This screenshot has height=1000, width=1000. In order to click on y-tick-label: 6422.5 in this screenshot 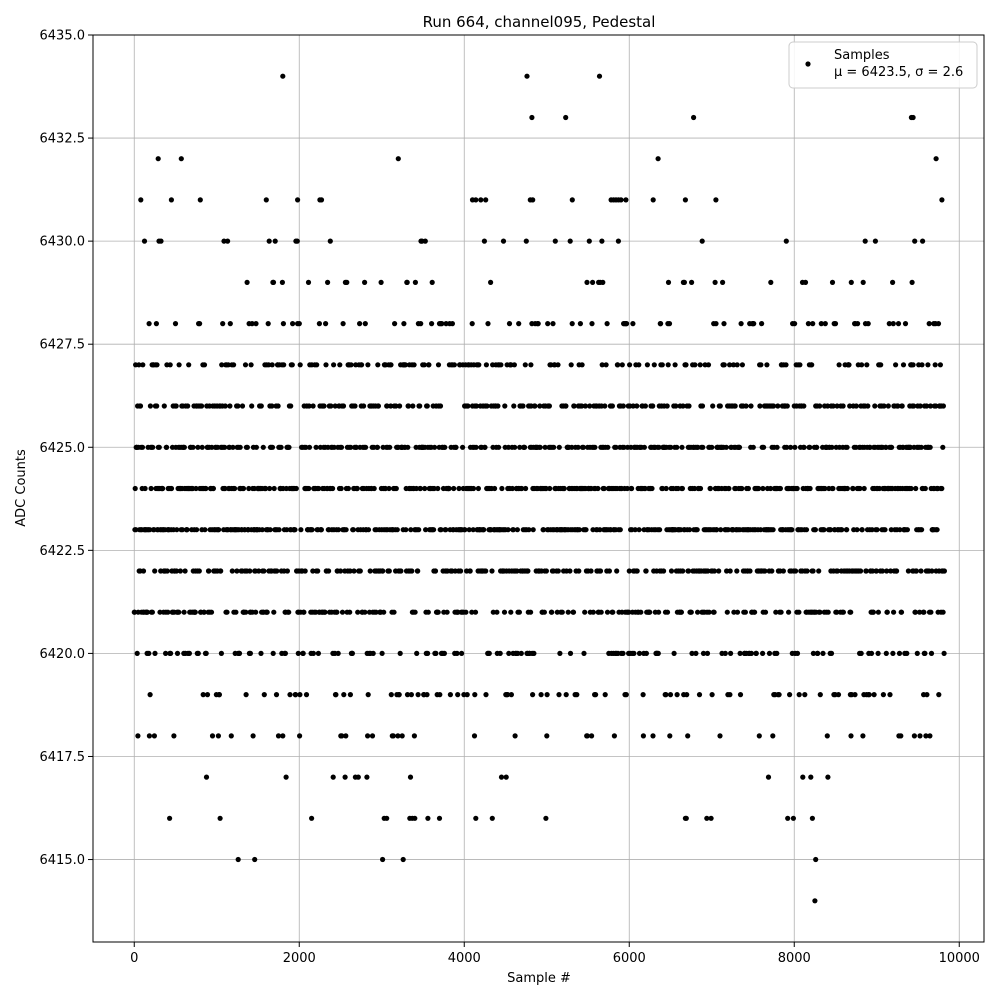, I will do `click(63, 551)`.